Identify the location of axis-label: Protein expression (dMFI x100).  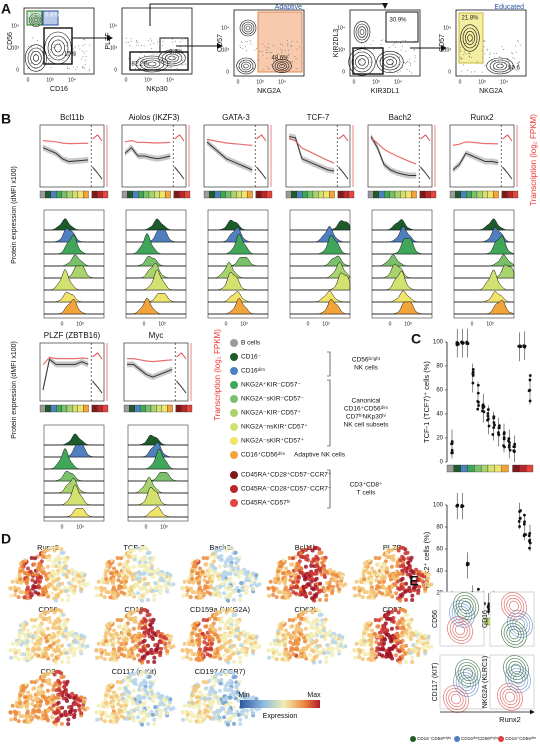
(14, 390).